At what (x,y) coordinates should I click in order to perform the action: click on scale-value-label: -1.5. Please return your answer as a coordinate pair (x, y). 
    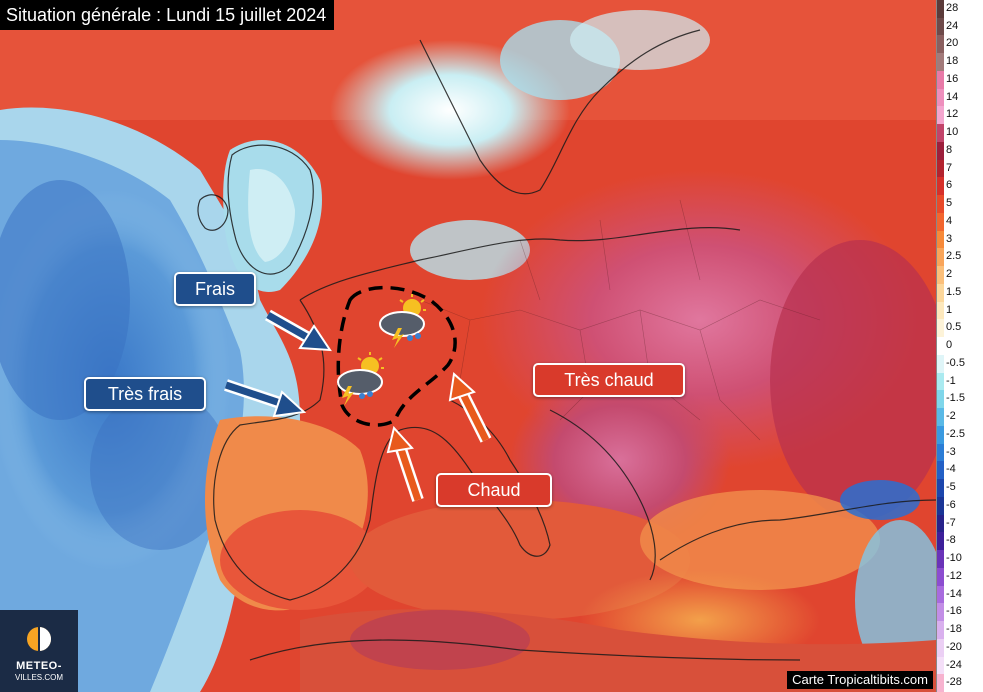
    Looking at the image, I should click on (955, 398).